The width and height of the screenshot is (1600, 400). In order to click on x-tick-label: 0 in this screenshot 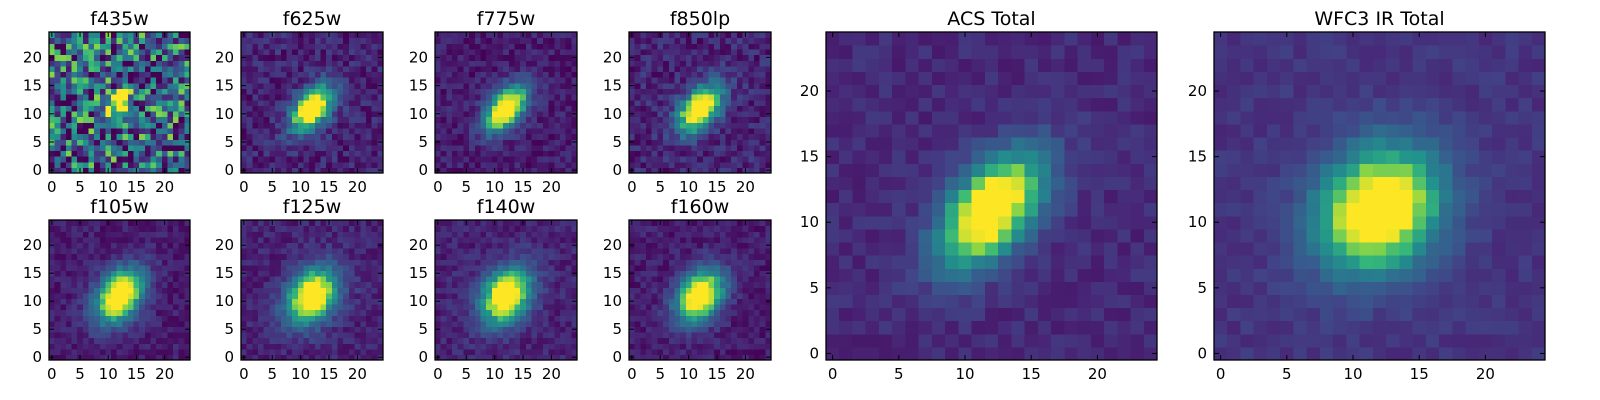, I will do `click(244, 374)`.